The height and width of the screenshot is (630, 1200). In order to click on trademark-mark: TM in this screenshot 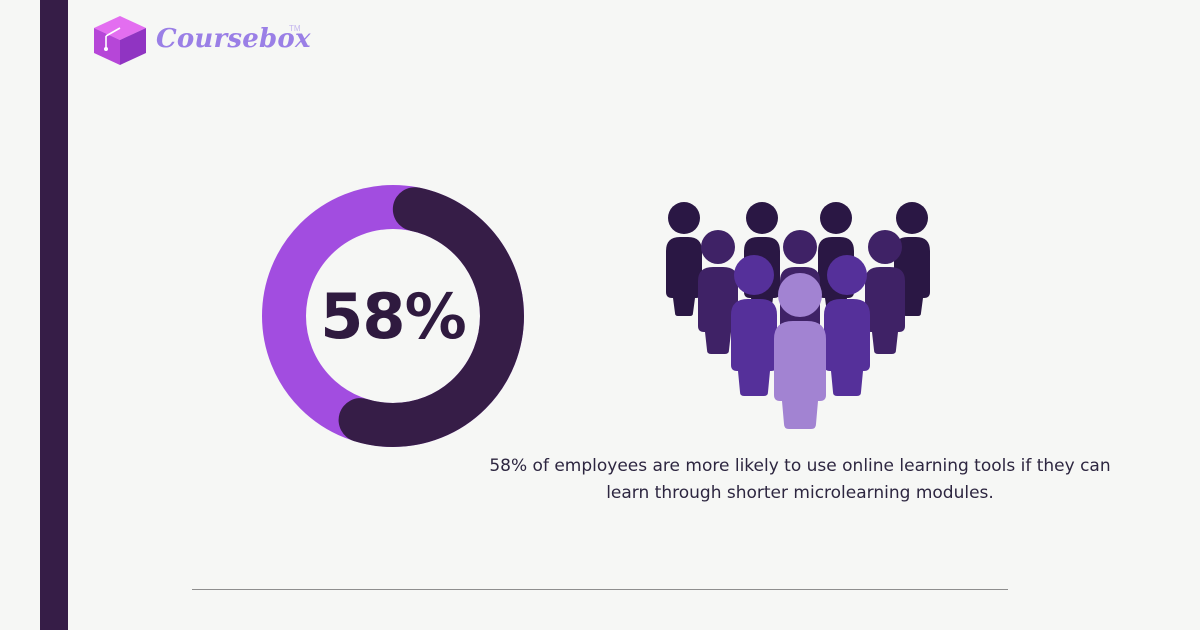, I will do `click(295, 28)`.